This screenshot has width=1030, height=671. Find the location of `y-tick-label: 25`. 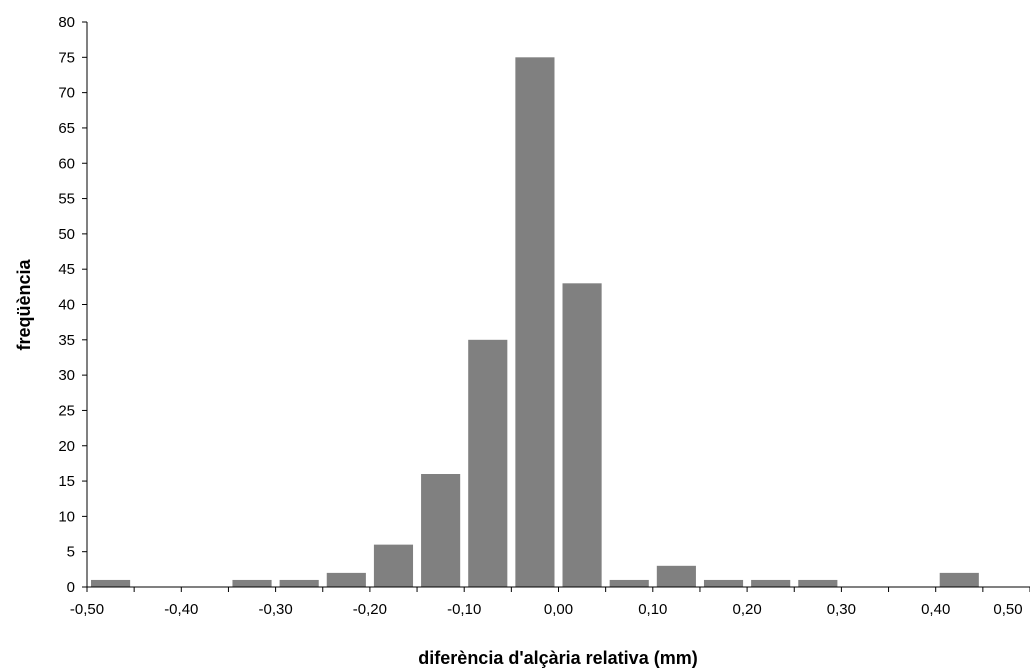

y-tick-label: 25 is located at coordinates (66, 410).